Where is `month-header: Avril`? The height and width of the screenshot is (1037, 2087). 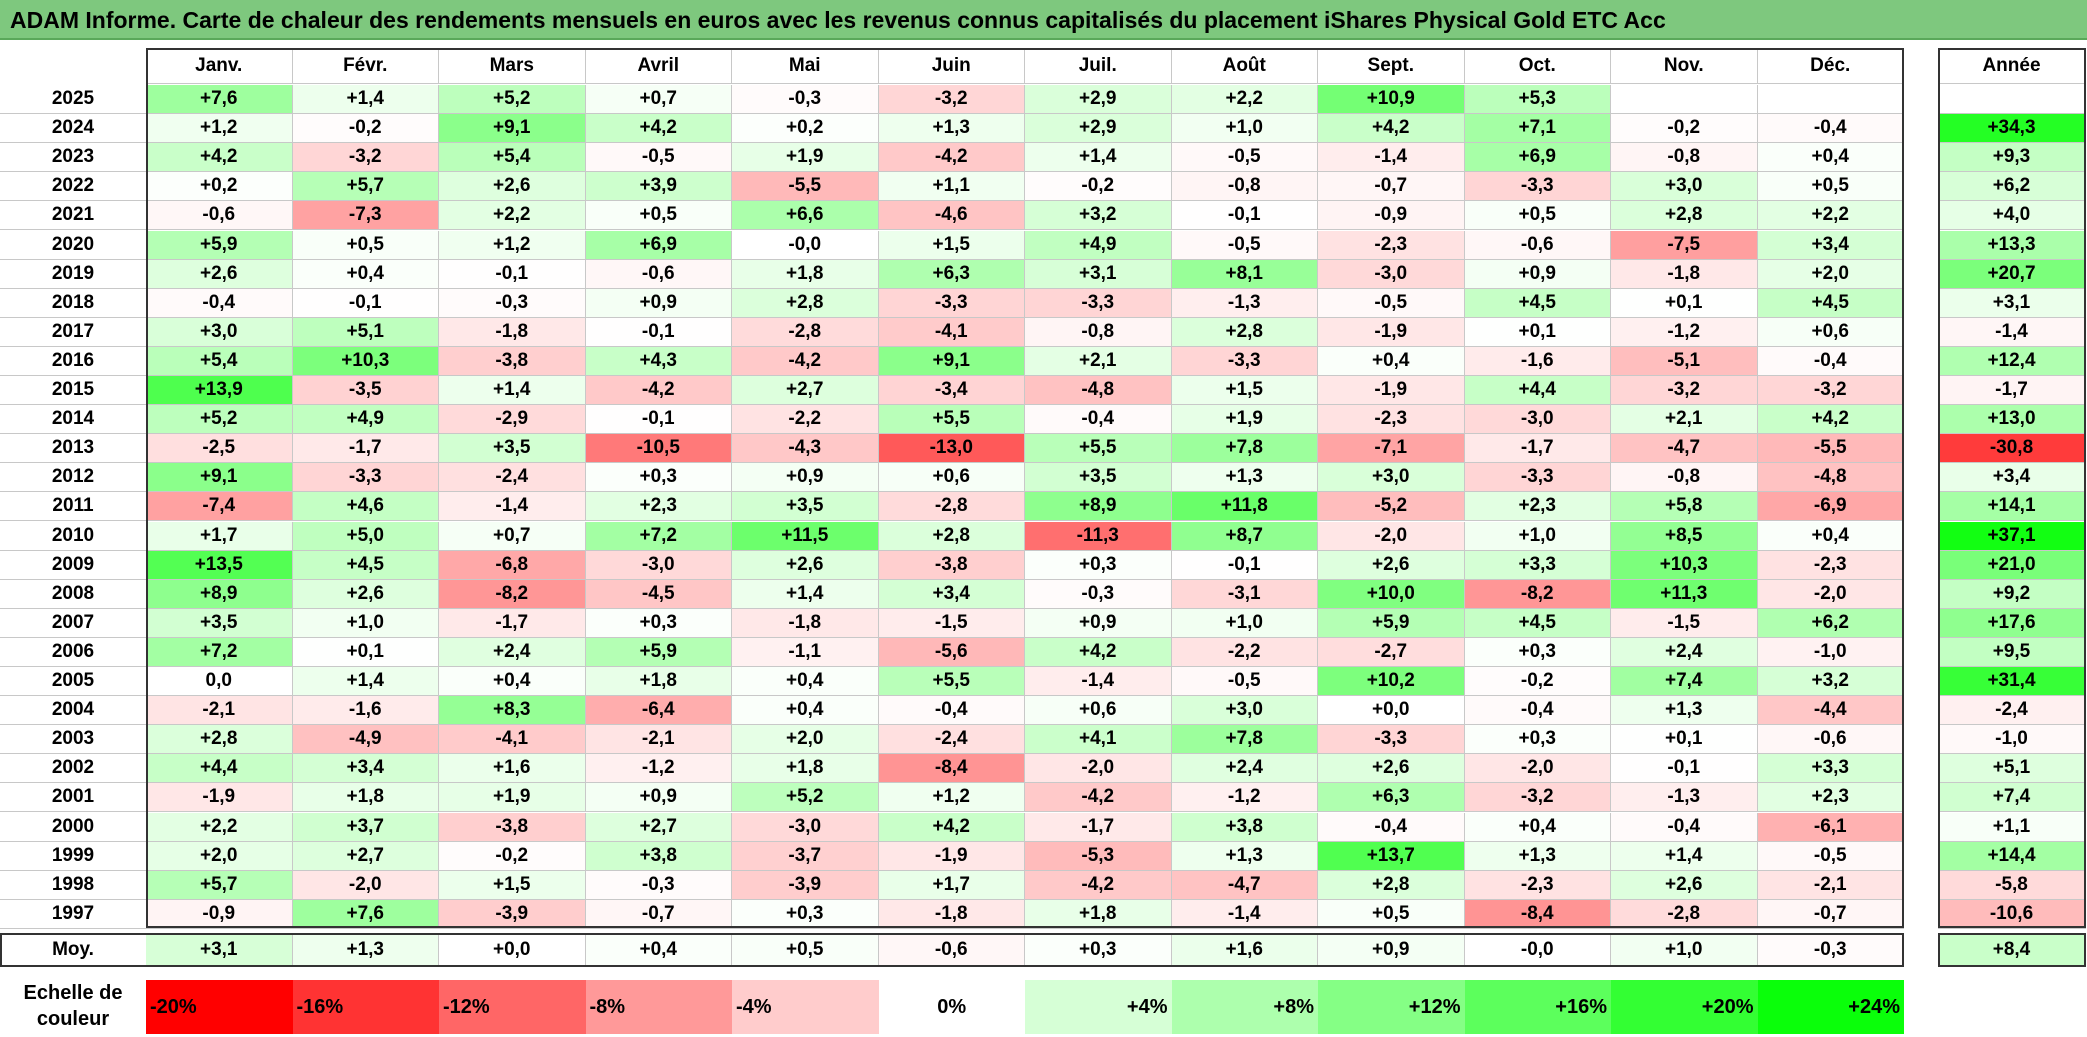 month-header: Avril is located at coordinates (658, 66).